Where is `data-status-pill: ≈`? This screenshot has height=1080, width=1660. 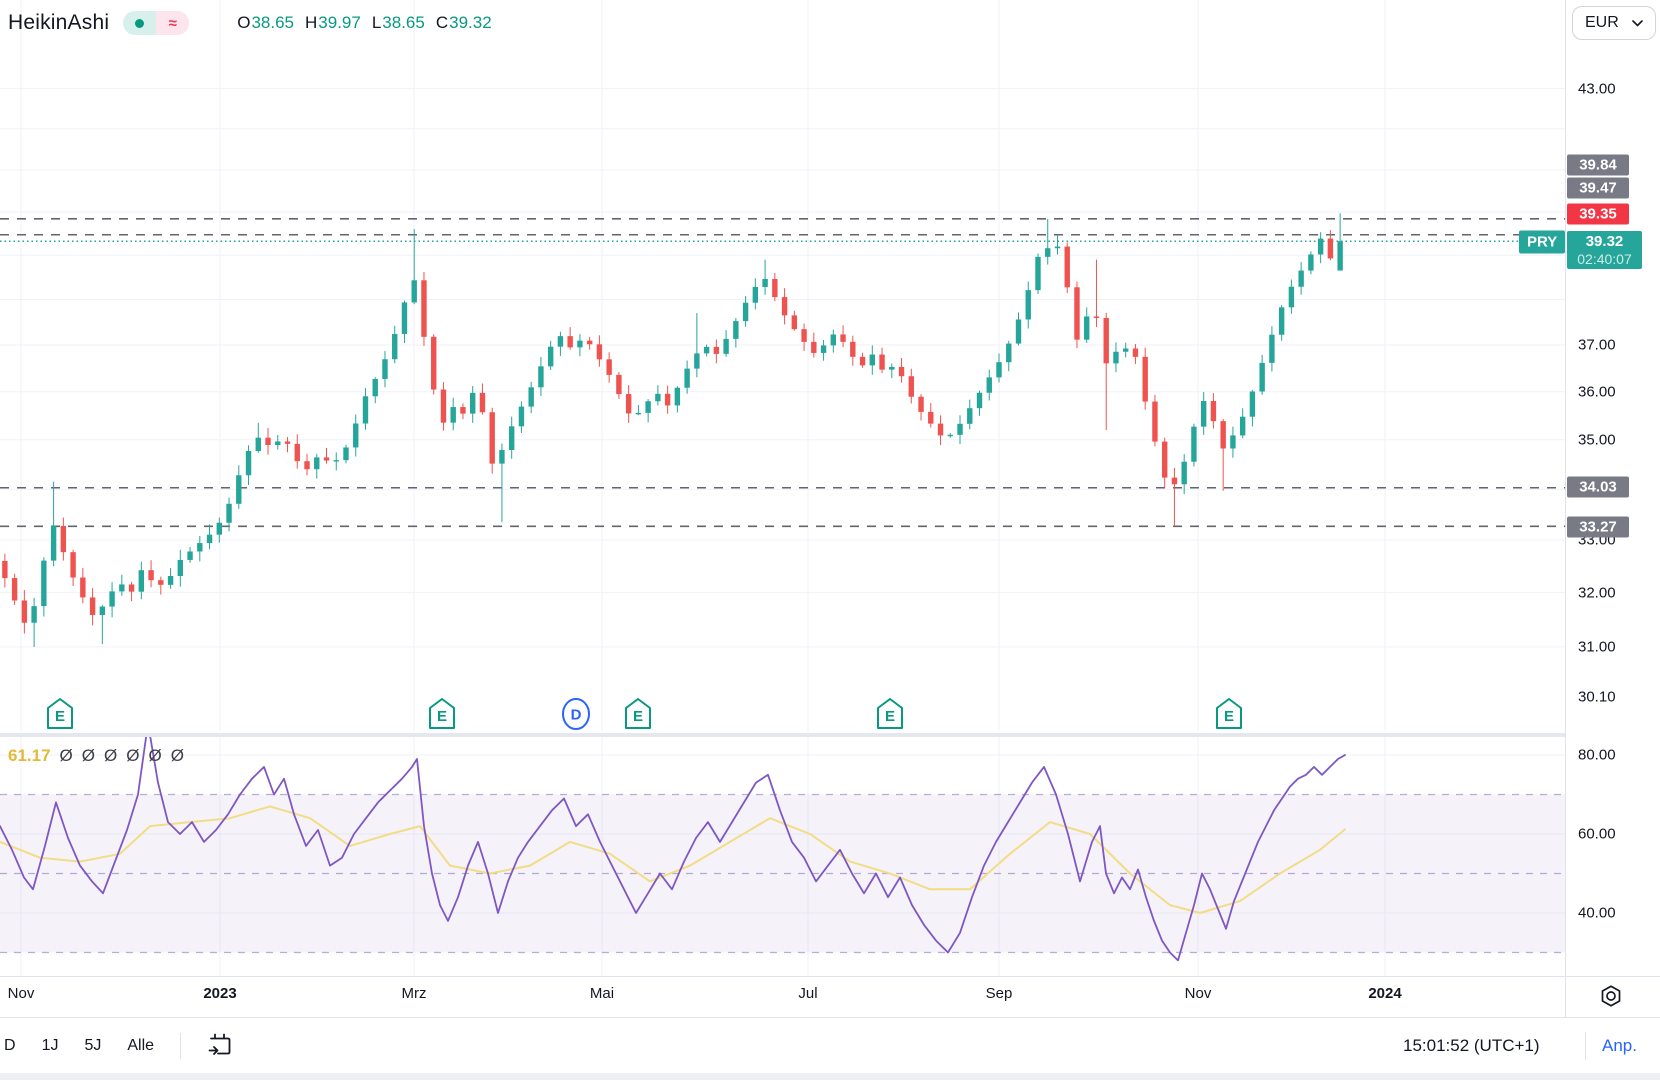
data-status-pill: ≈ is located at coordinates (156, 23).